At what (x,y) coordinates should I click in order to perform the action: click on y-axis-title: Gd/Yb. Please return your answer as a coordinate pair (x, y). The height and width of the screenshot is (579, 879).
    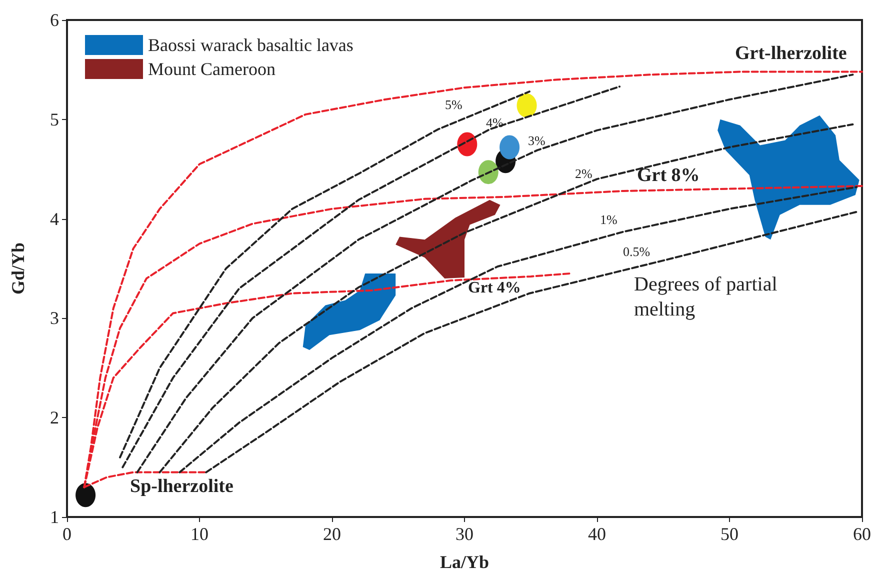
    Looking at the image, I should click on (18, 268).